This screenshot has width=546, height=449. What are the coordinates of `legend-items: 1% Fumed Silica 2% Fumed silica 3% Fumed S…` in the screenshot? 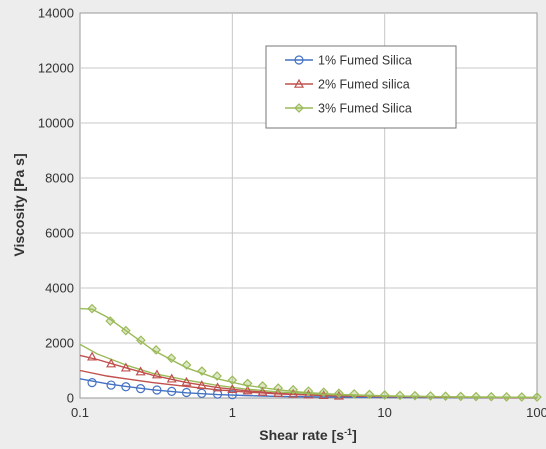 It's located at (348, 85).